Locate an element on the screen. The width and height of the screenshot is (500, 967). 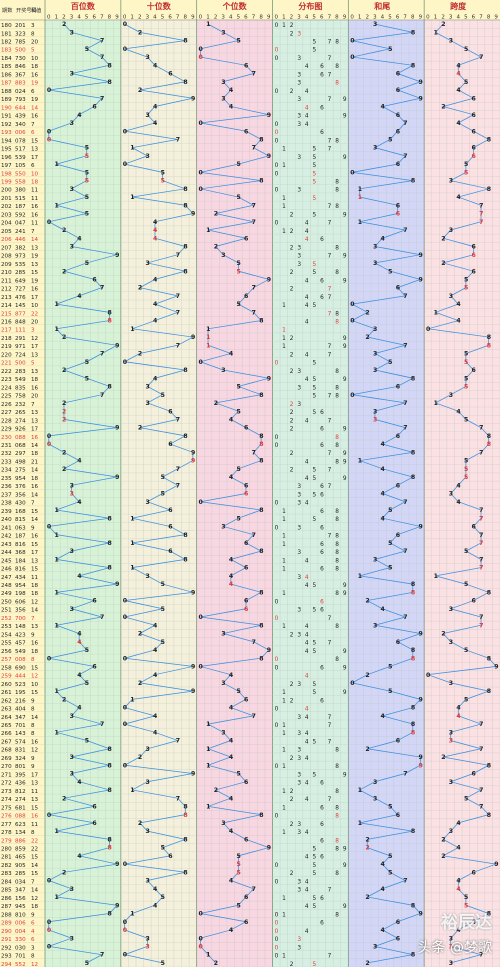
row-sum: 8 is located at coordinates (33, 957).